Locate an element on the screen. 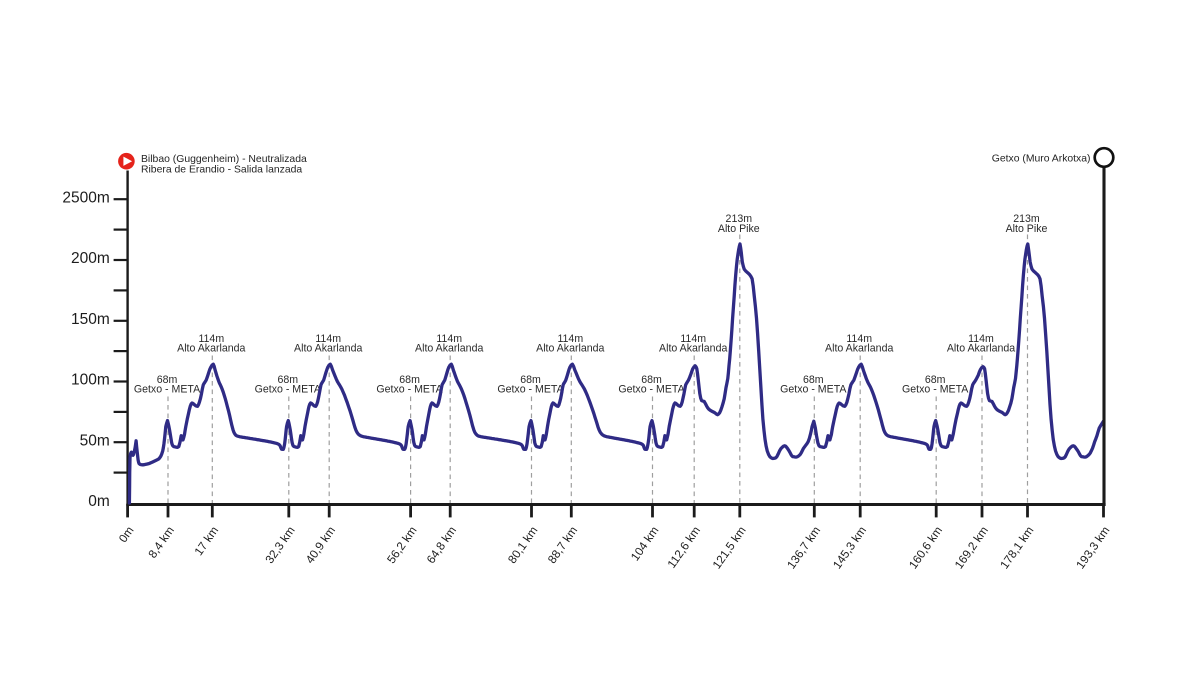  svg-text: 2500m is located at coordinates (85, 197).